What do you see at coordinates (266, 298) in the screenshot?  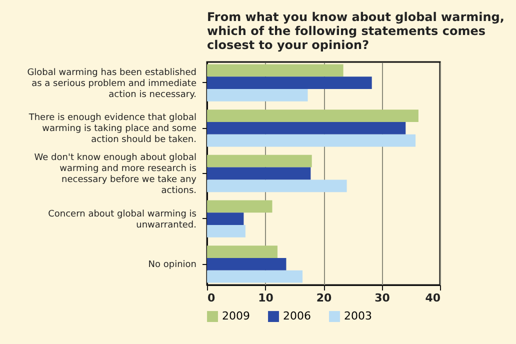 I see `x-tick-label: 10` at bounding box center [266, 298].